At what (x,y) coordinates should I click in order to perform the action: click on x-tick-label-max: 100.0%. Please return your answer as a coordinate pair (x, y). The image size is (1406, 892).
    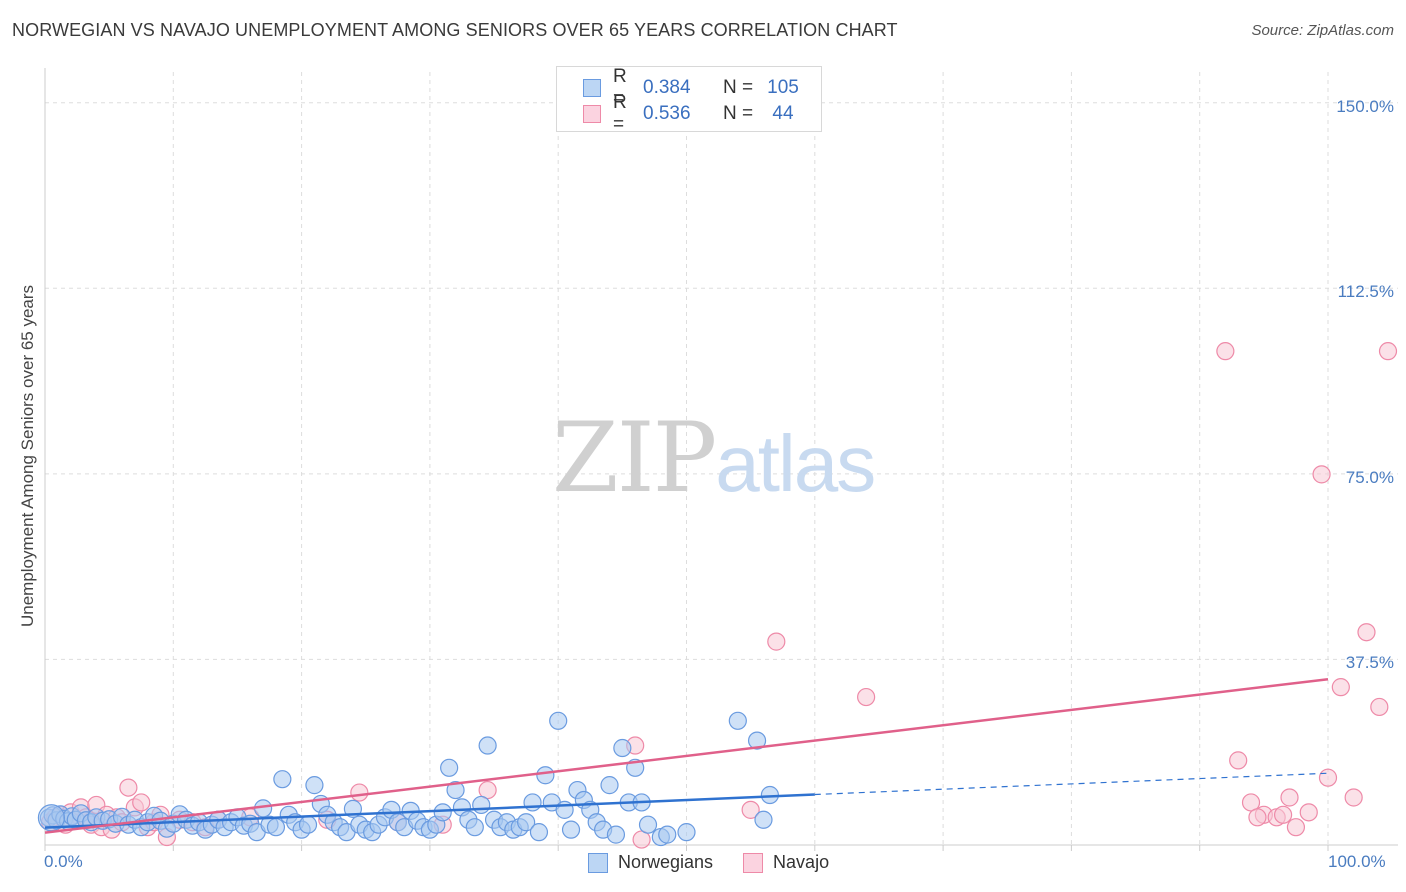
    Looking at the image, I should click on (1357, 861).